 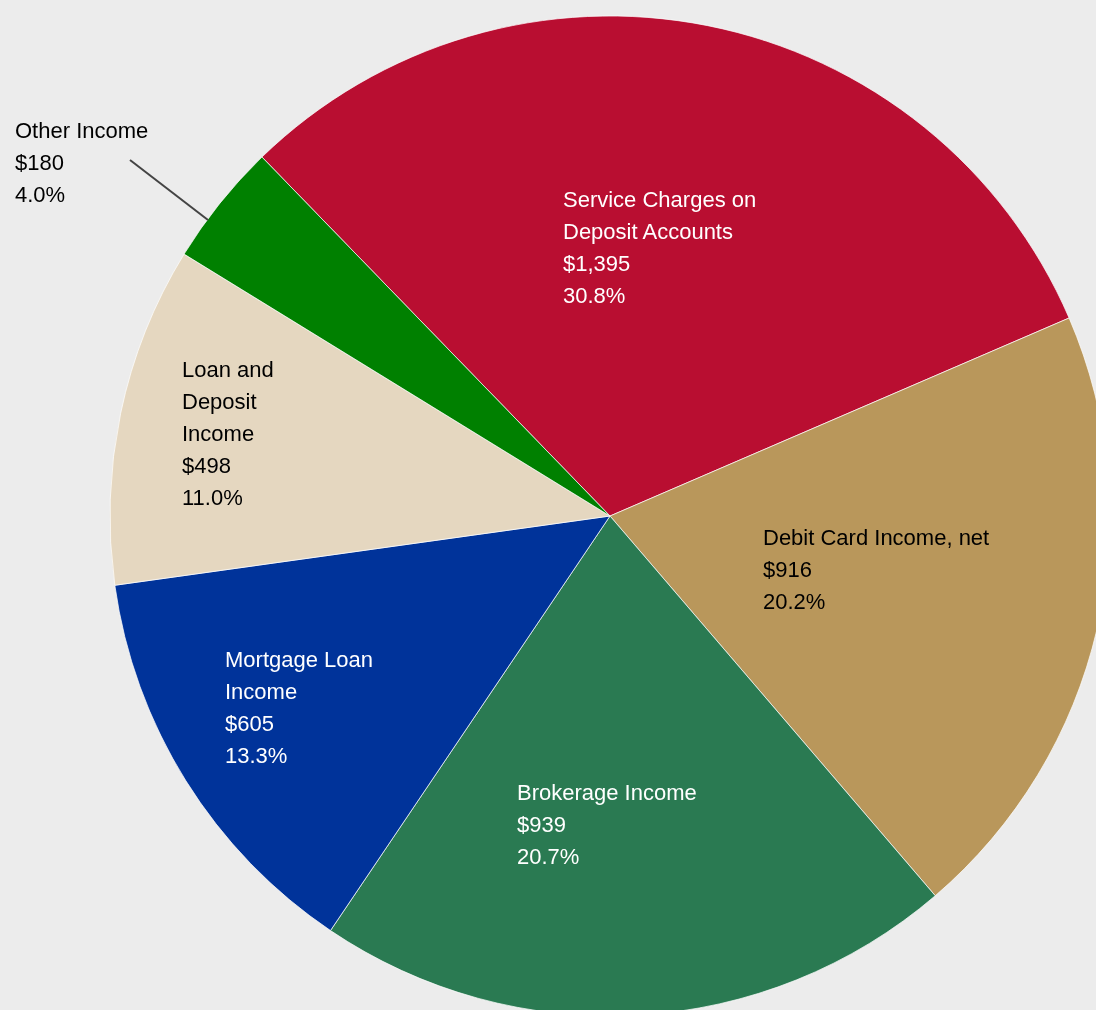 I want to click on data-label: $916 20.2%, so click(x=794, y=585).